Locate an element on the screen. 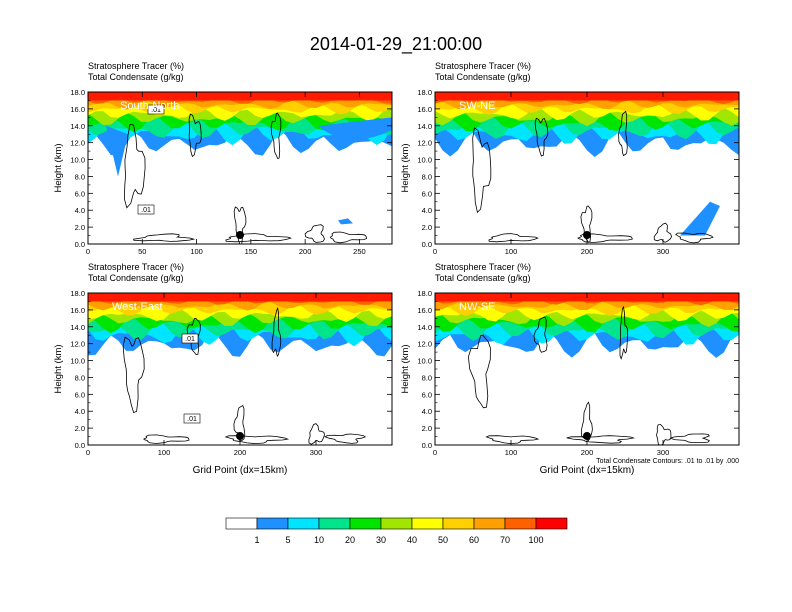 This screenshot has width=792, height=612. colorbar-label: 10 is located at coordinates (319, 540).